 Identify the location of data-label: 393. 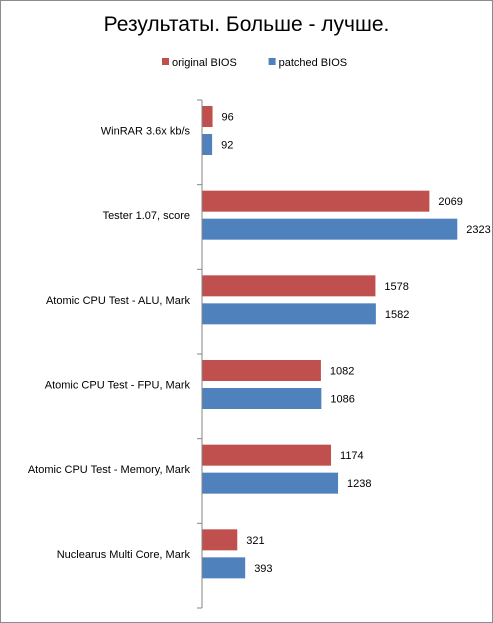
(263, 569).